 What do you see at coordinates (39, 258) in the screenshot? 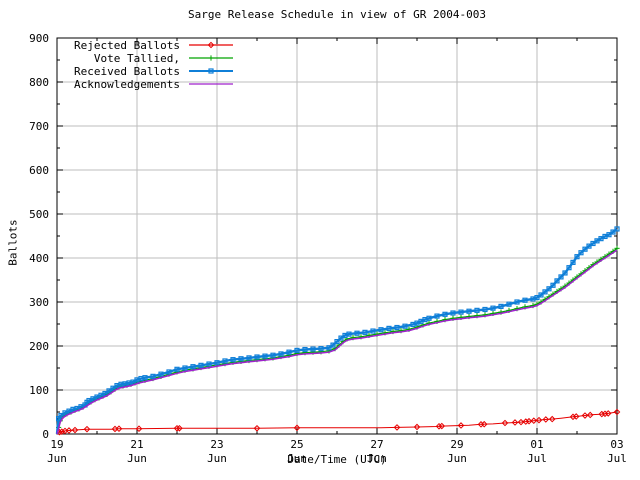
I see `svg-text: 400` at bounding box center [39, 258].